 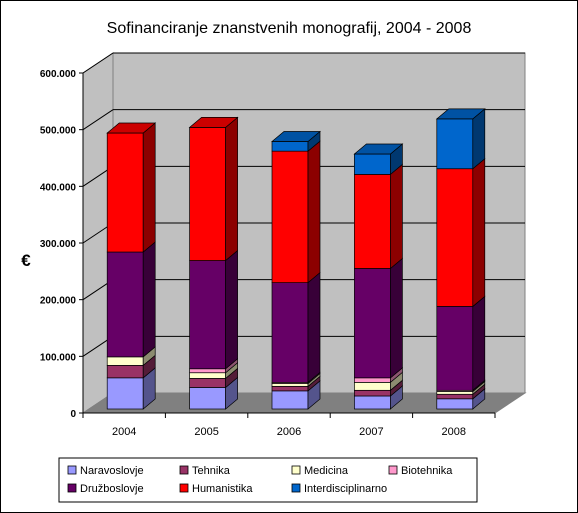 What do you see at coordinates (125, 393) in the screenshot?
I see `bar-naravoslovje-2004` at bounding box center [125, 393].